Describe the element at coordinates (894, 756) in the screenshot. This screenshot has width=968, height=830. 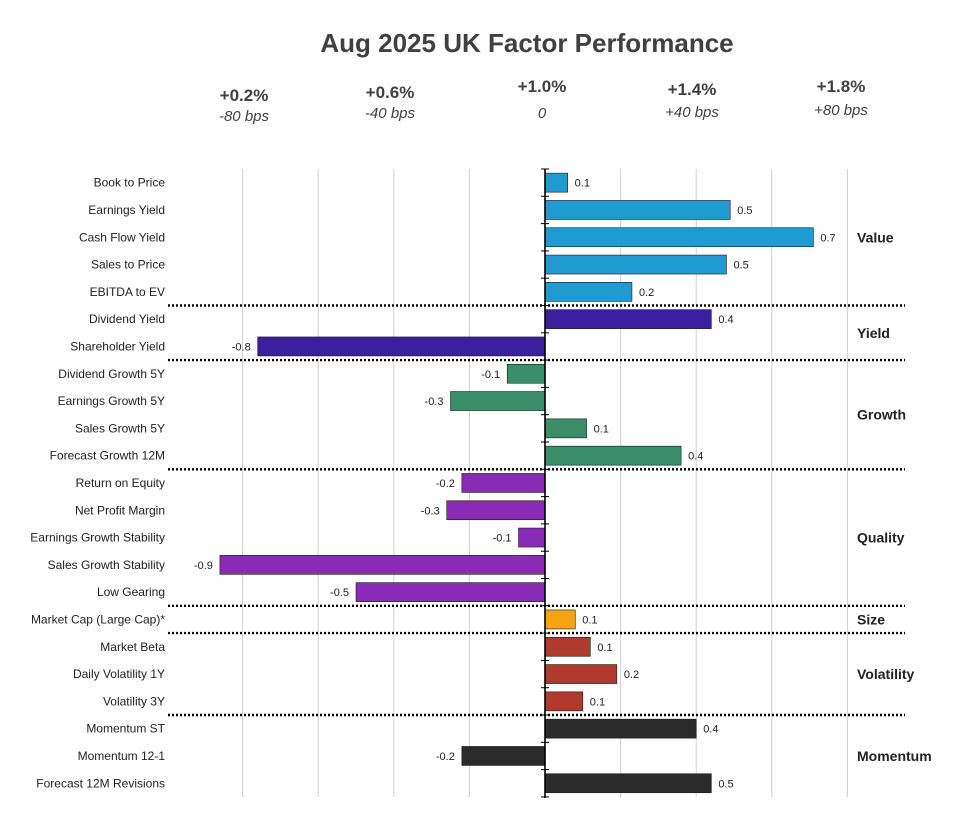
I see `group-label: Momentum` at that location.